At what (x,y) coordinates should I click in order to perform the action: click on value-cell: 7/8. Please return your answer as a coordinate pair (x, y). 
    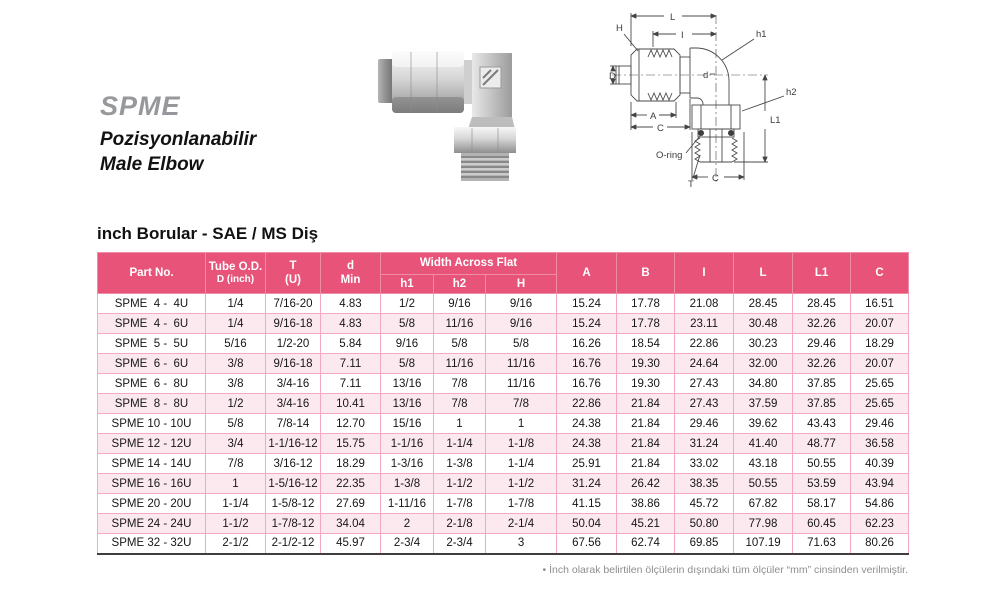
    Looking at the image, I should click on (459, 383).